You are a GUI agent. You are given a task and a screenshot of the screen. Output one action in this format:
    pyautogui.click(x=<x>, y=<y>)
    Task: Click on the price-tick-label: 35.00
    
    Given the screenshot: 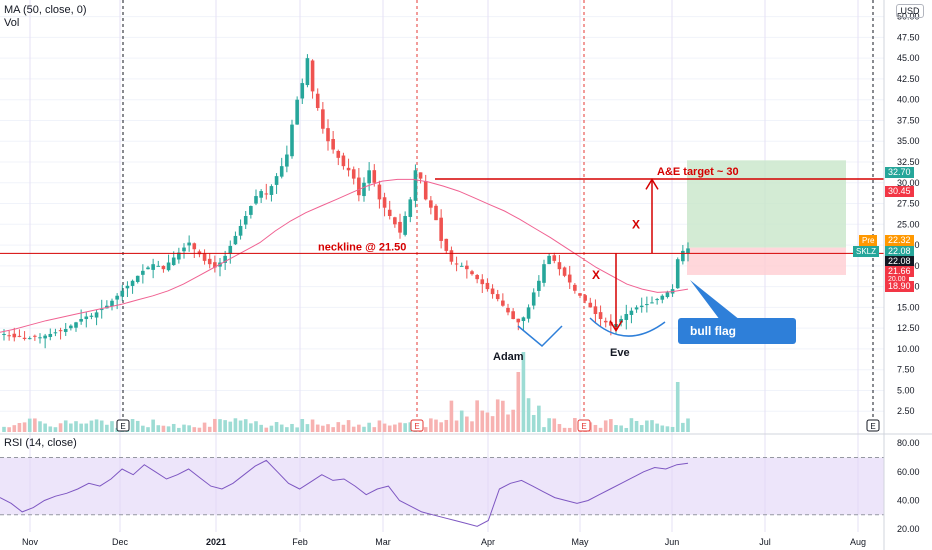 What is the action you would take?
    pyautogui.click(x=908, y=141)
    